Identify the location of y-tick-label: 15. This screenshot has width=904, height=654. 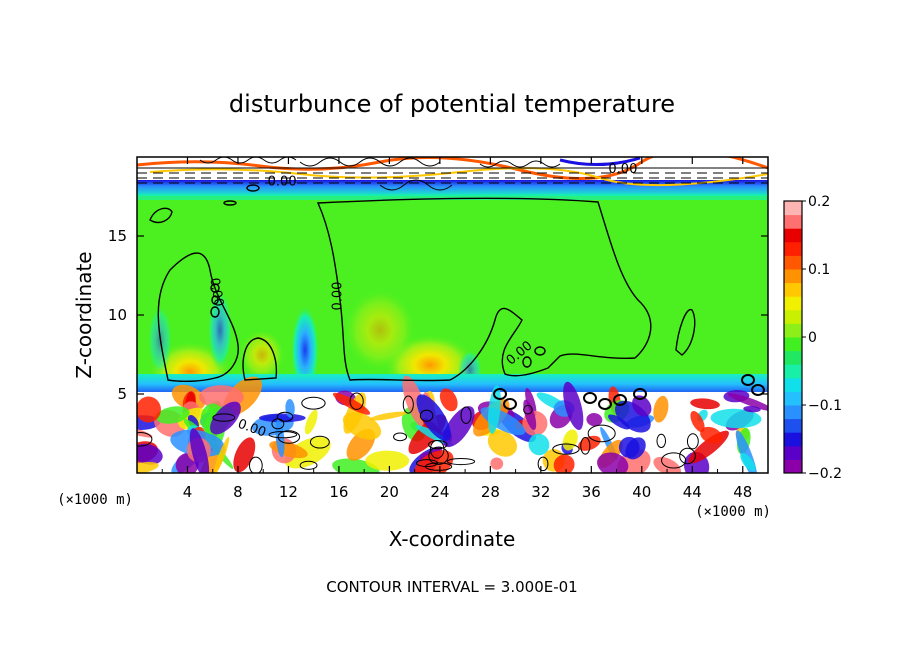
(117, 236).